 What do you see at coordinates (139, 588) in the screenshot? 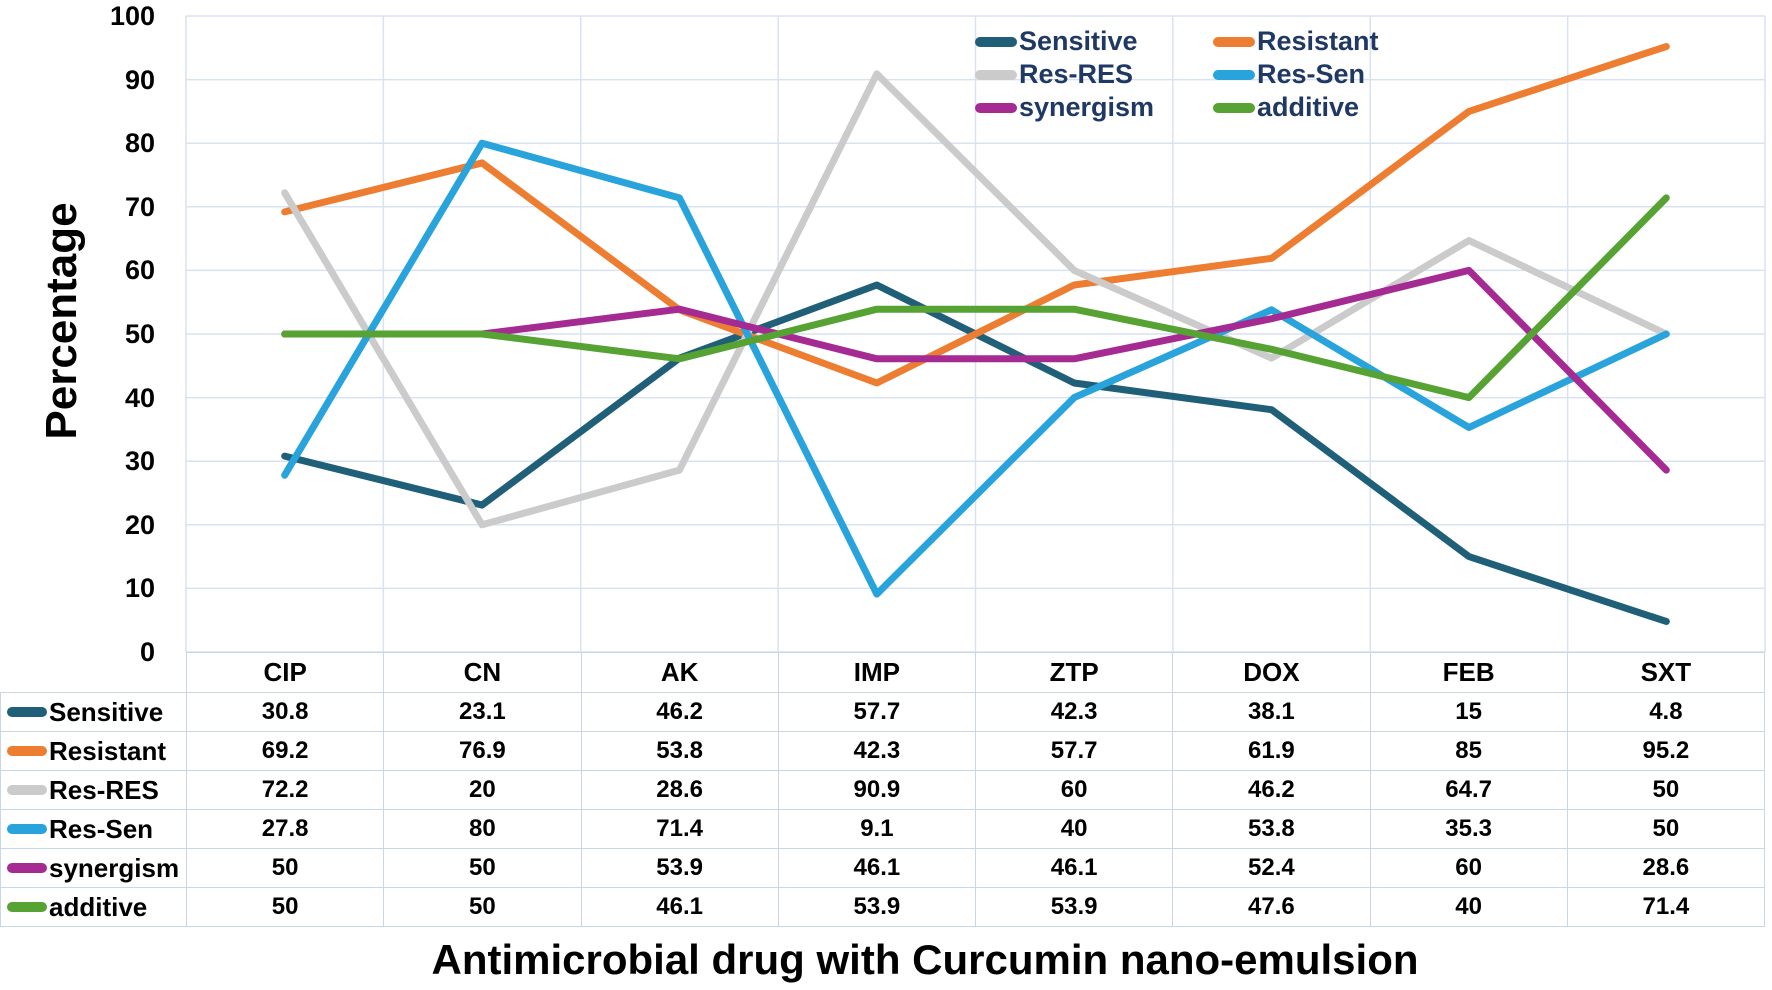
I see `y-axis-tick-label: 10` at bounding box center [139, 588].